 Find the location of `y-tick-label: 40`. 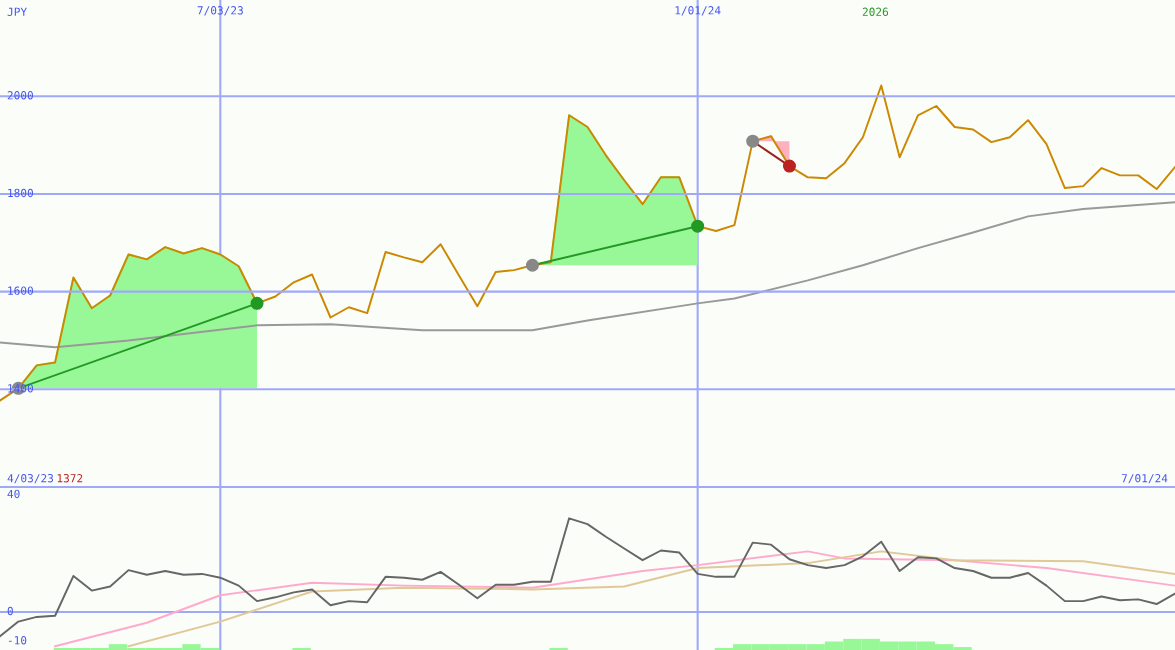

y-tick-label: 40 is located at coordinates (13, 494).